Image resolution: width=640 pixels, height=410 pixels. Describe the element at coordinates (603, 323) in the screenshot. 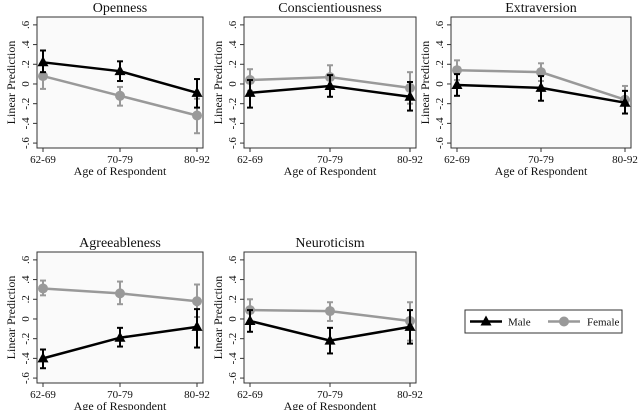

I see `legend-label-female: Female` at that location.